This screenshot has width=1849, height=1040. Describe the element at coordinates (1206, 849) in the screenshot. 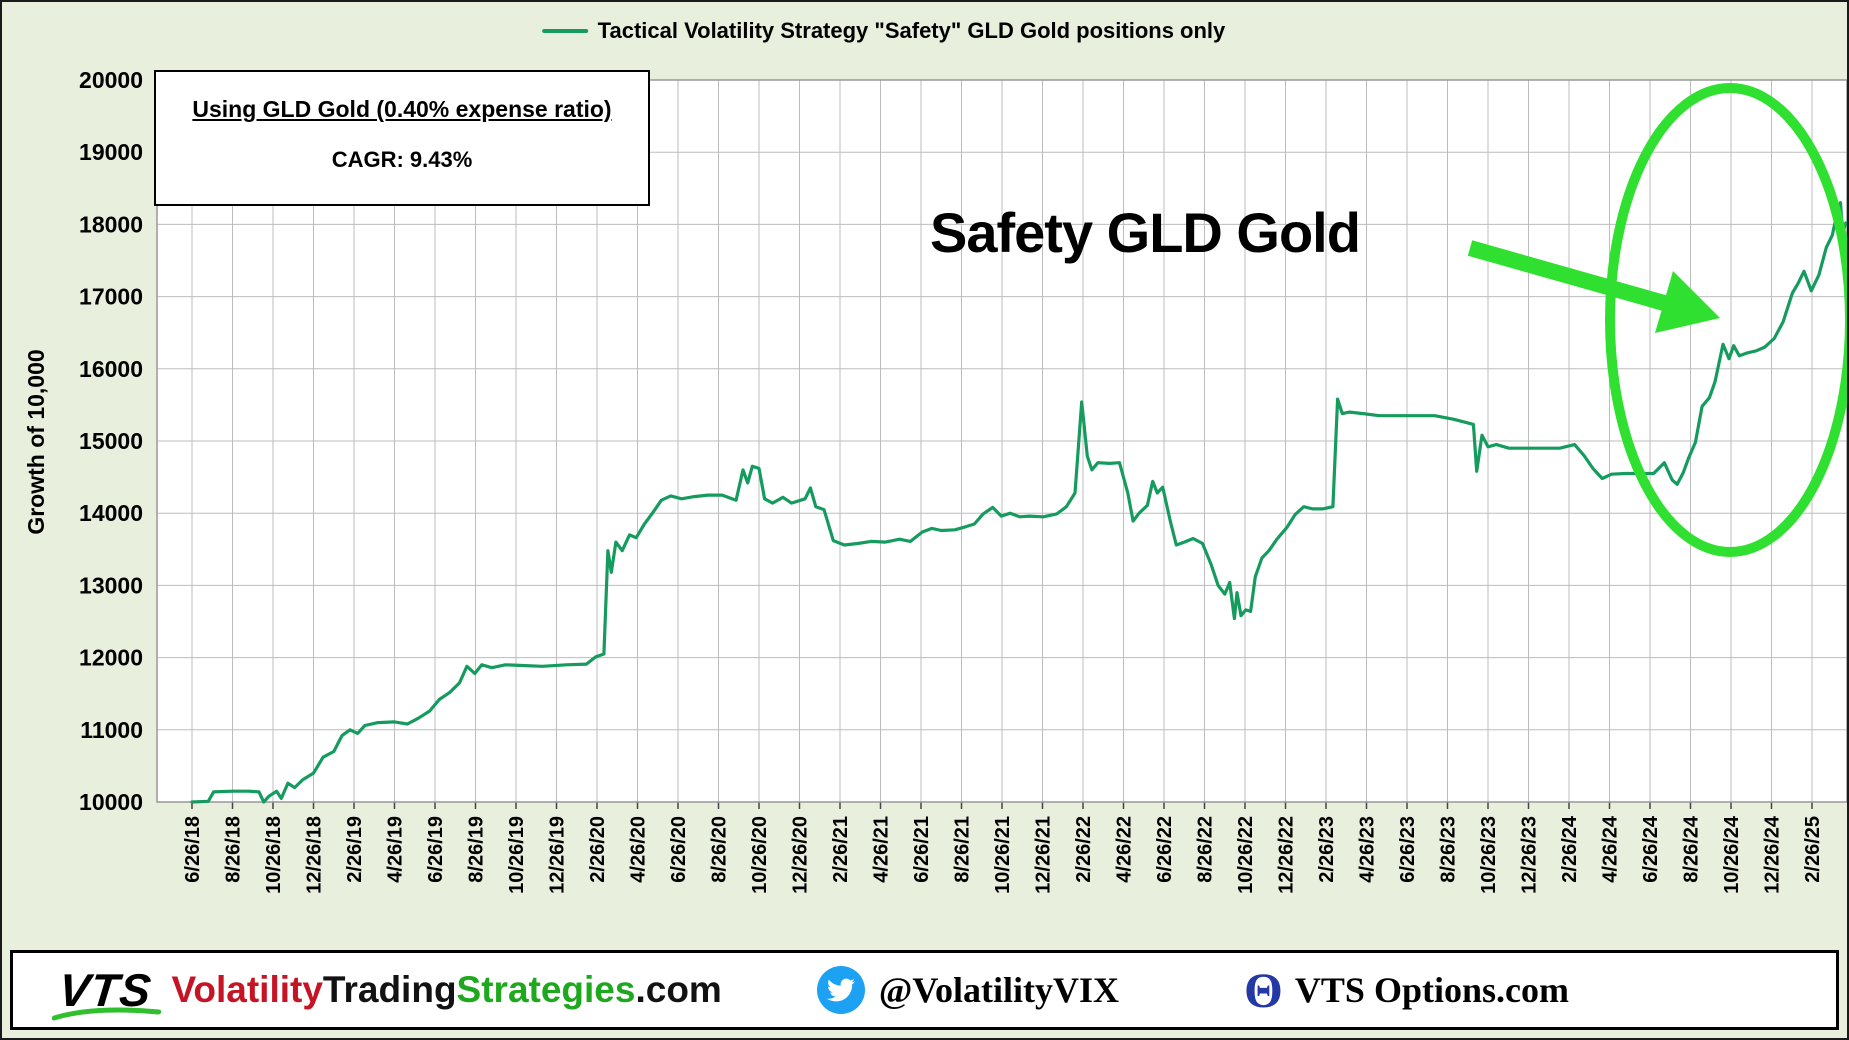

I see `x-tick-label: 8/26/22` at that location.